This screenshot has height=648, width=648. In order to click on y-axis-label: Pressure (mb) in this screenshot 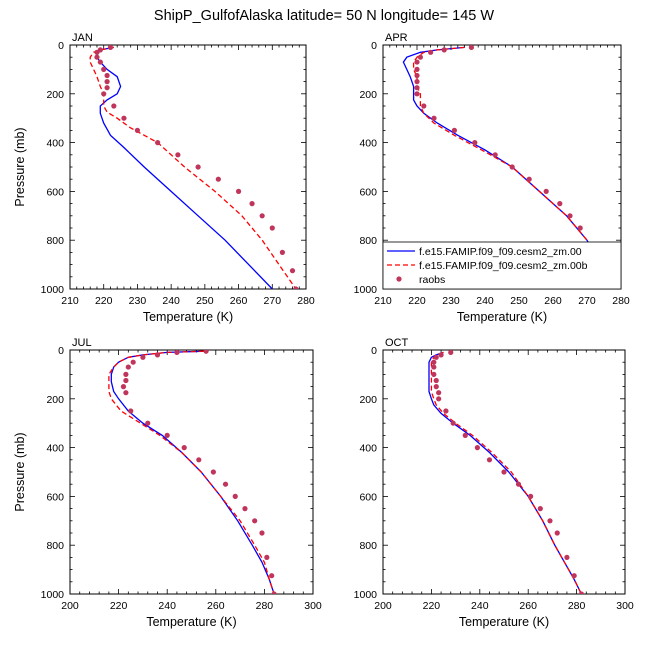, I will do `click(20, 471)`.